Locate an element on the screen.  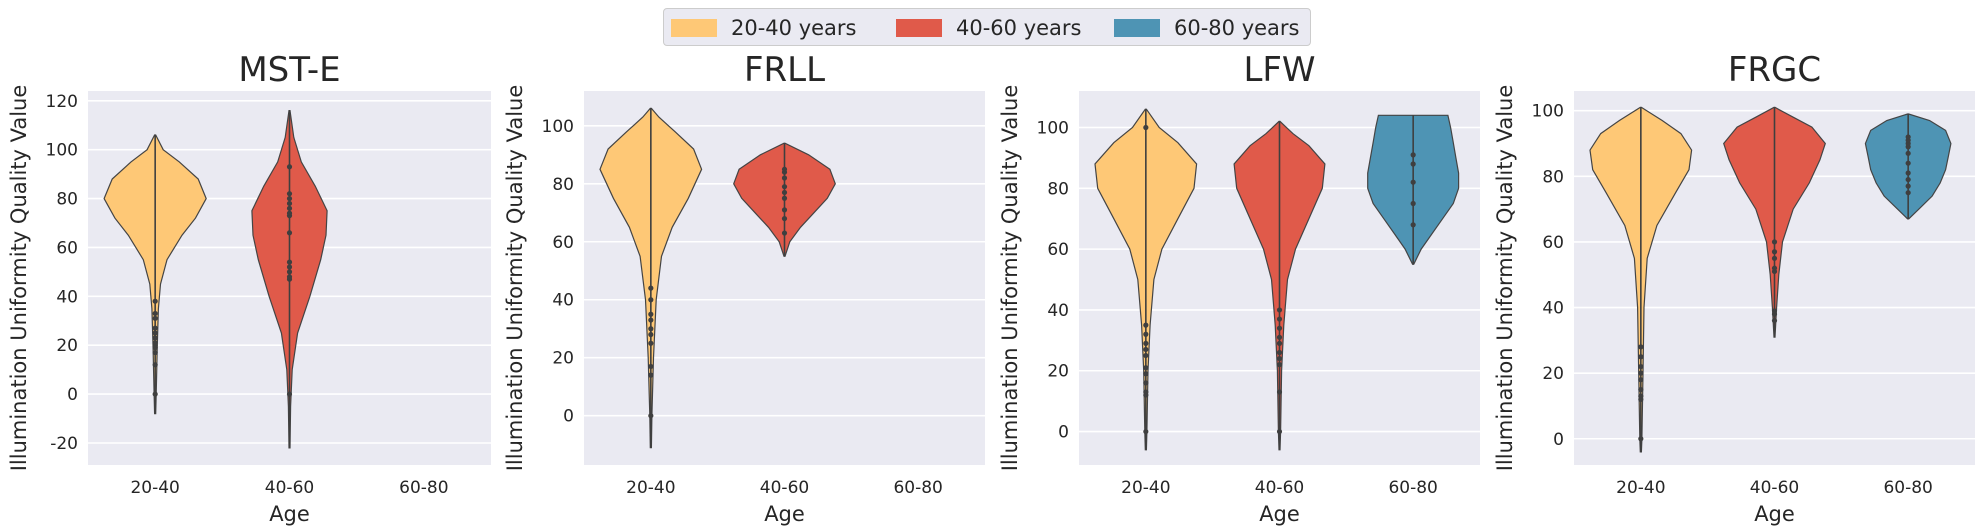
legend-label-40-60: 40-60 years is located at coordinates (1019, 28).